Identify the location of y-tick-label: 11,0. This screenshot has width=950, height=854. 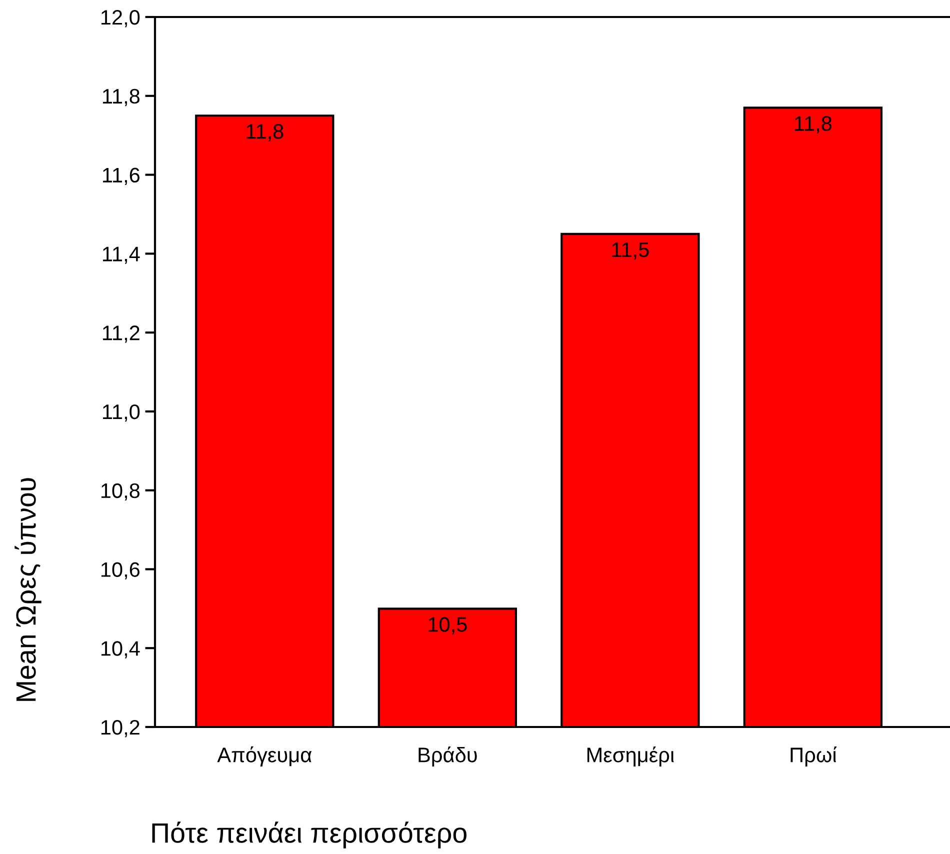
(121, 413).